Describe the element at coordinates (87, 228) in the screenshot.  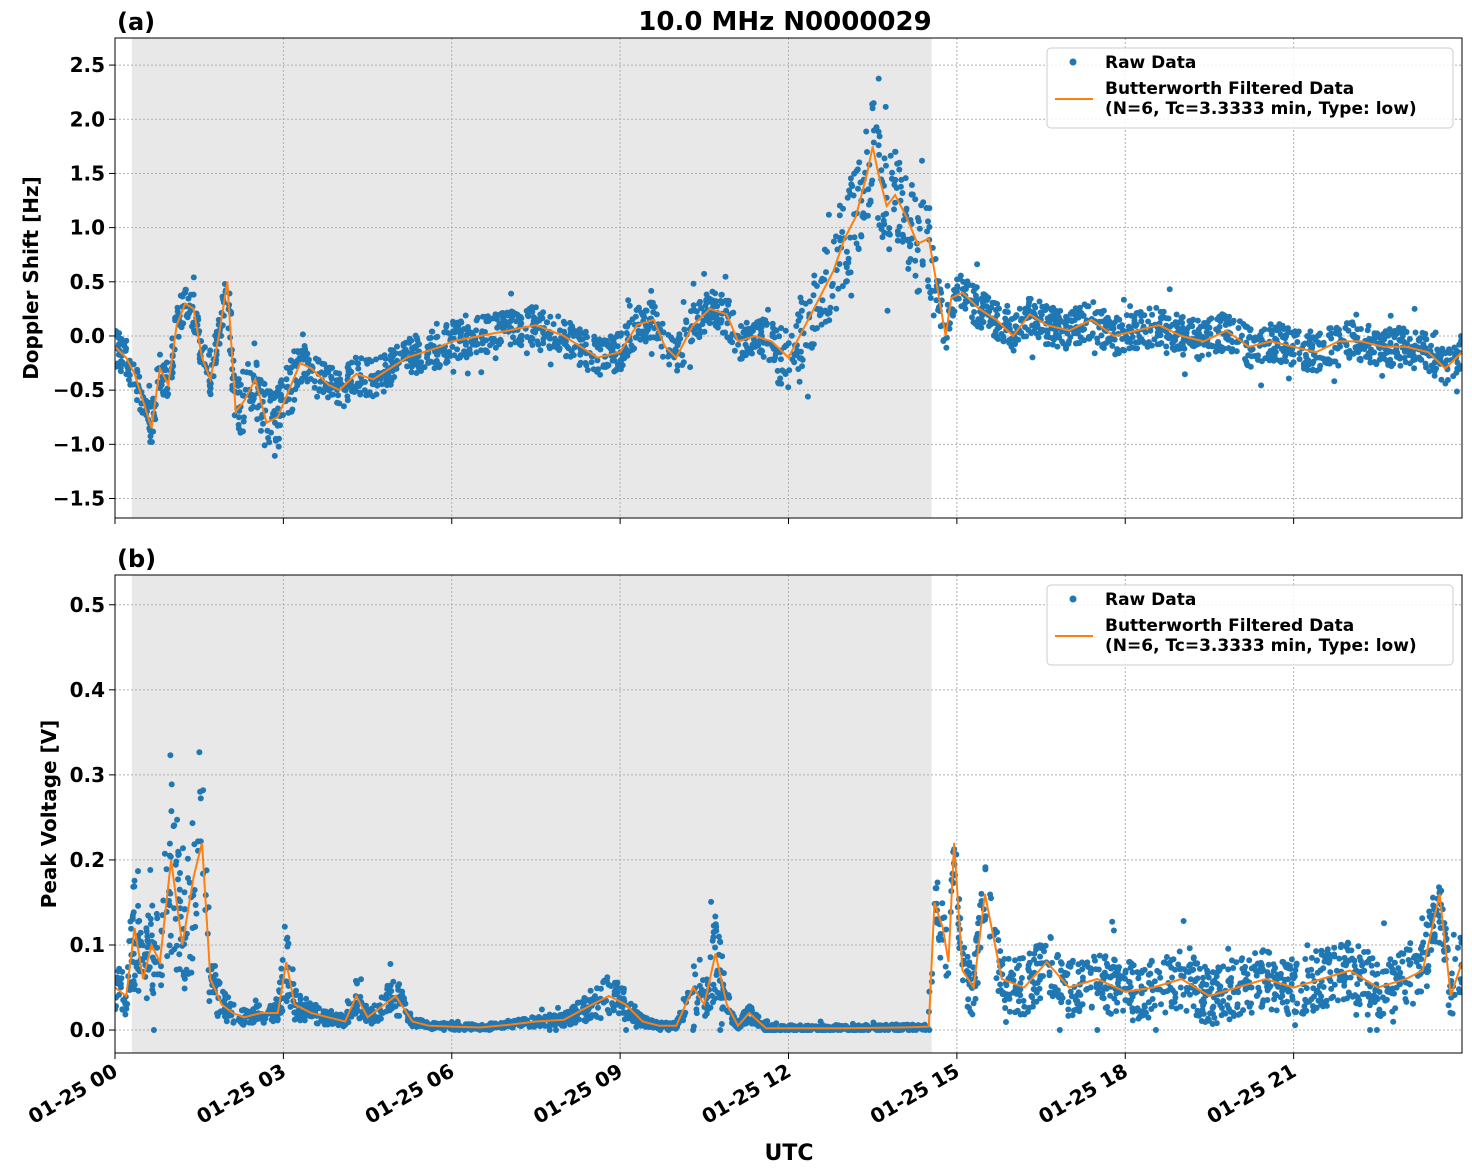
I see `y-tick-label: 1.0` at that location.